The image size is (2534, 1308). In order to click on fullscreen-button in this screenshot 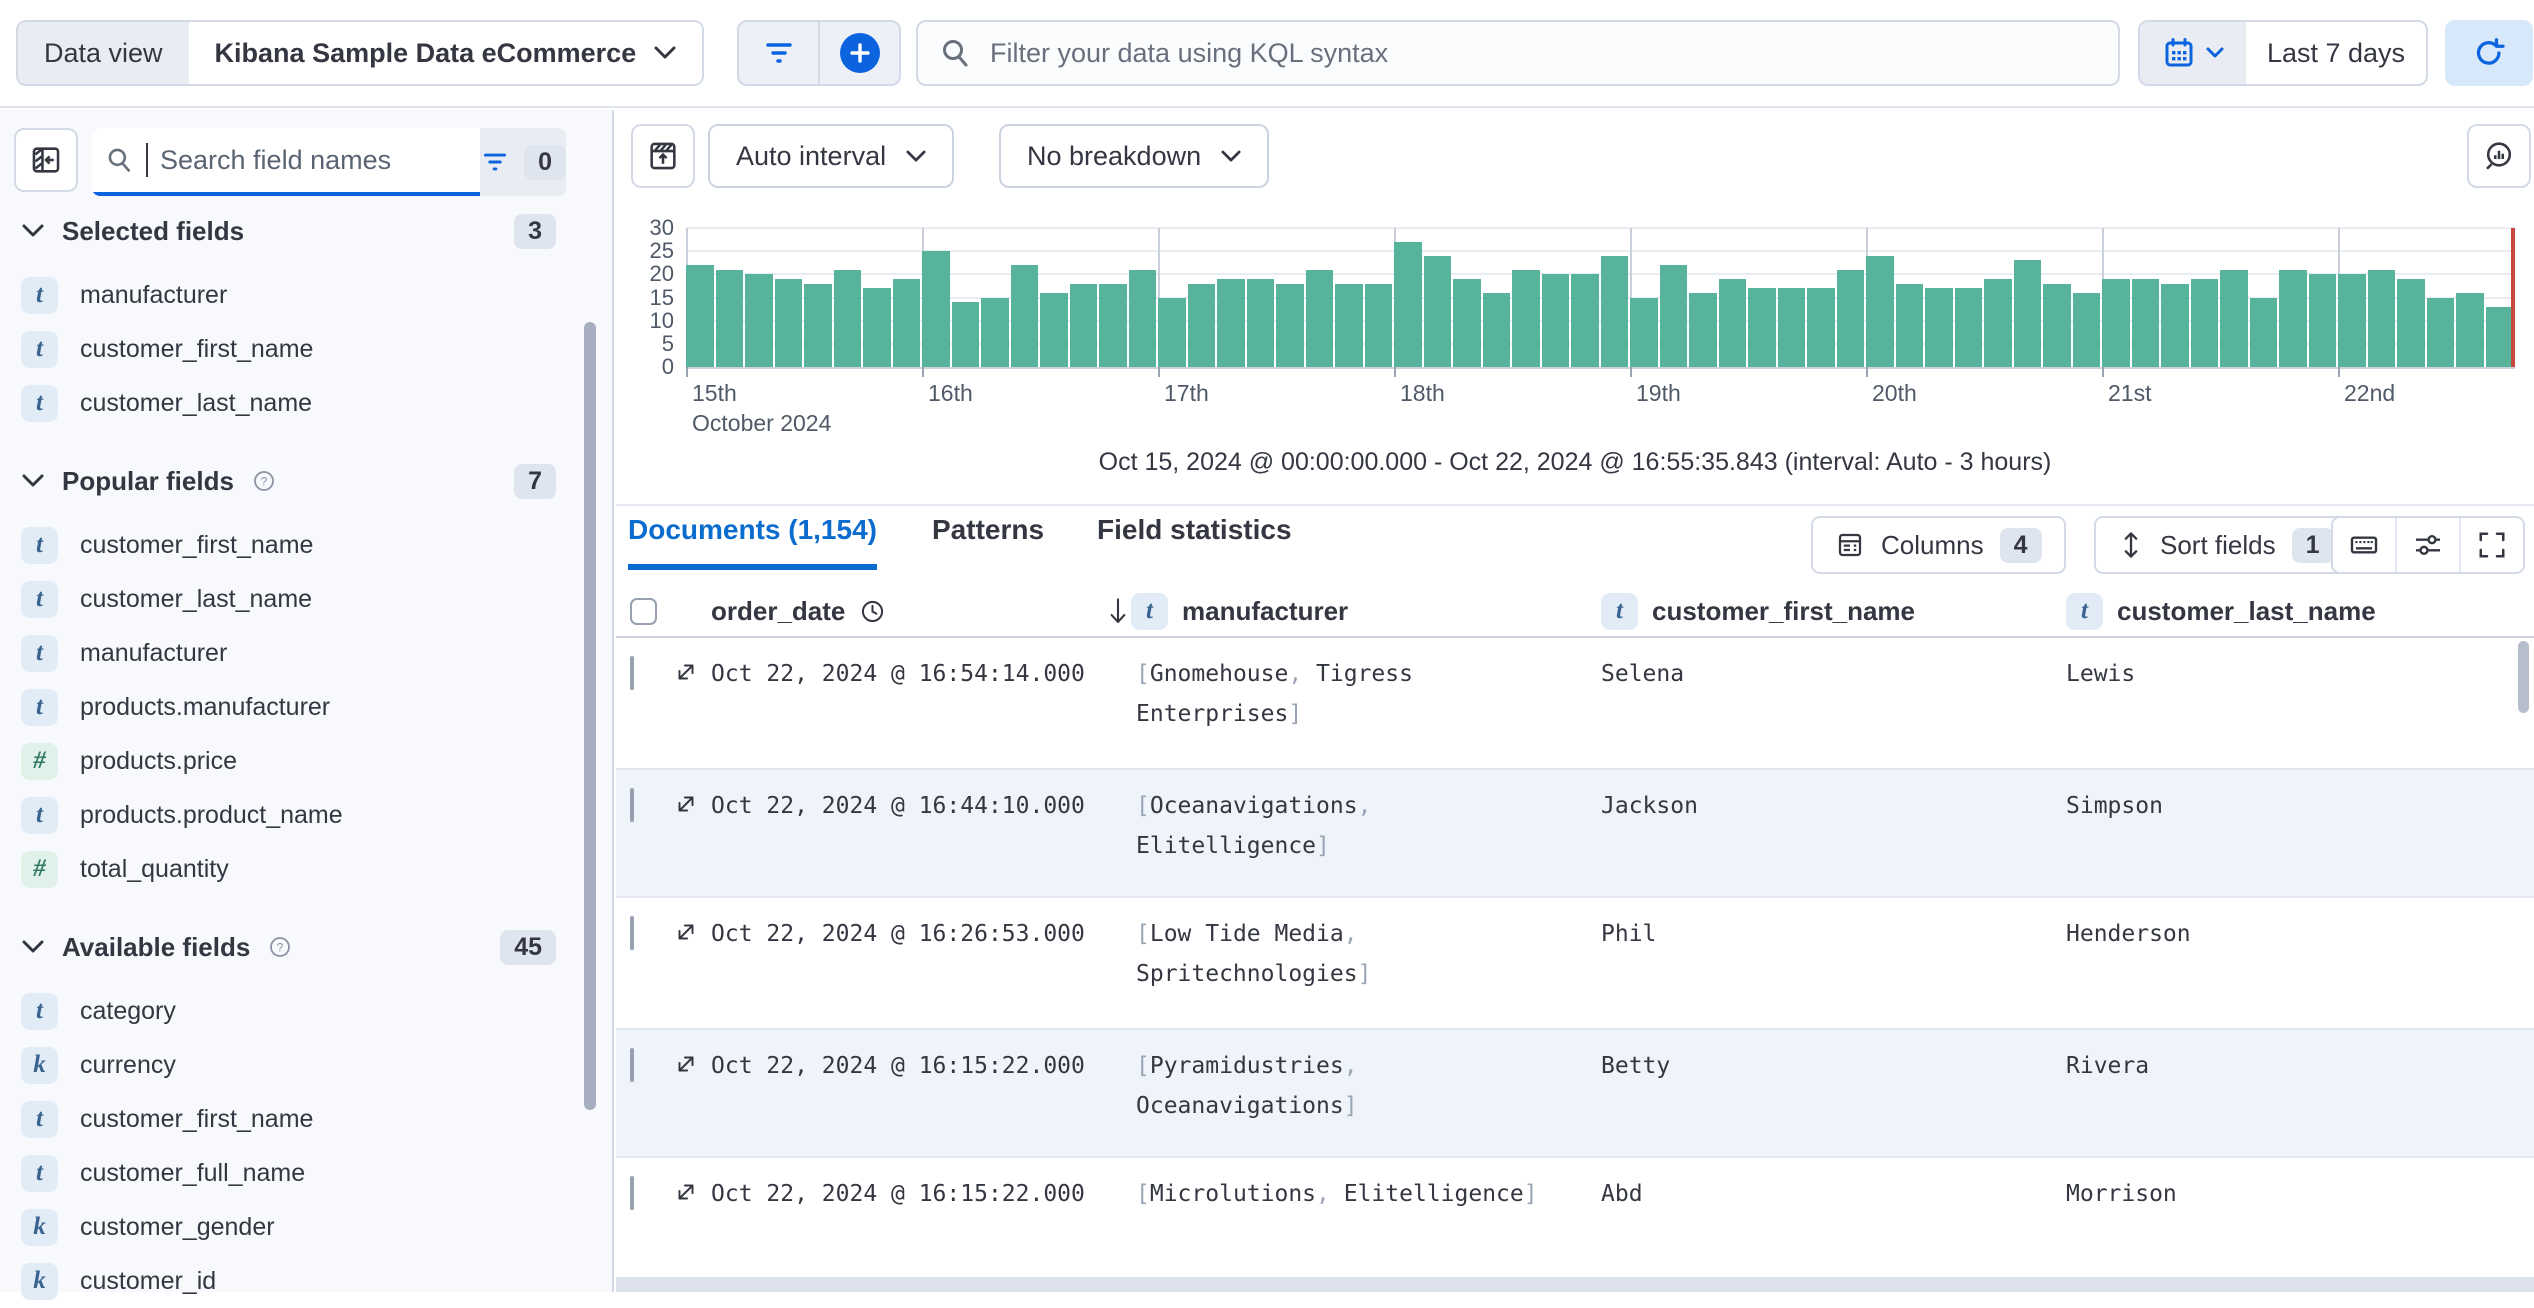, I will do `click(2492, 545)`.